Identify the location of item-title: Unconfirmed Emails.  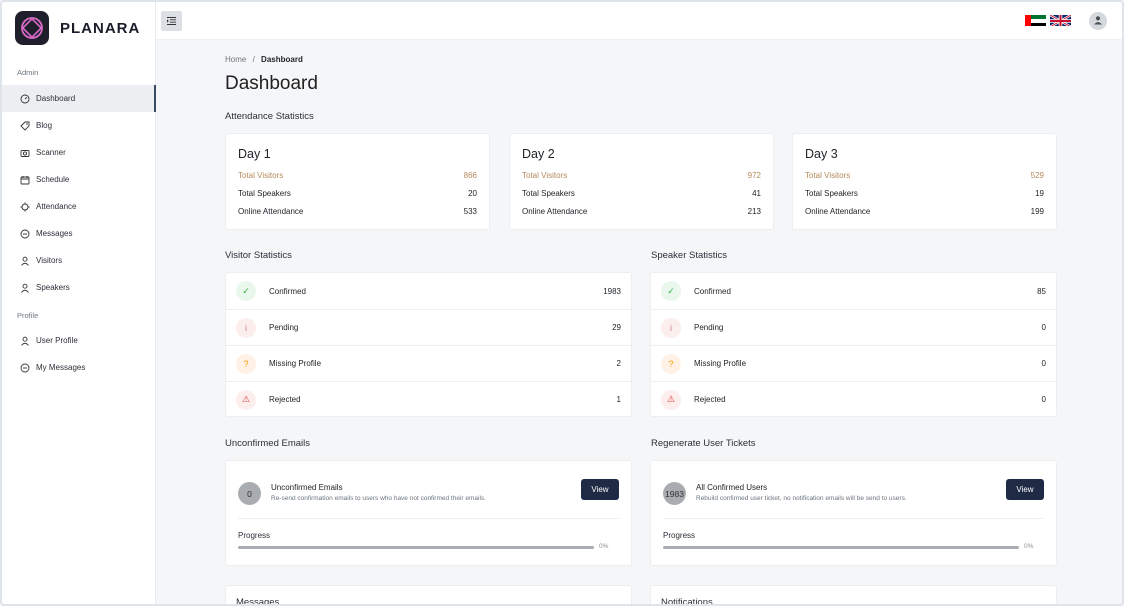
(307, 487).